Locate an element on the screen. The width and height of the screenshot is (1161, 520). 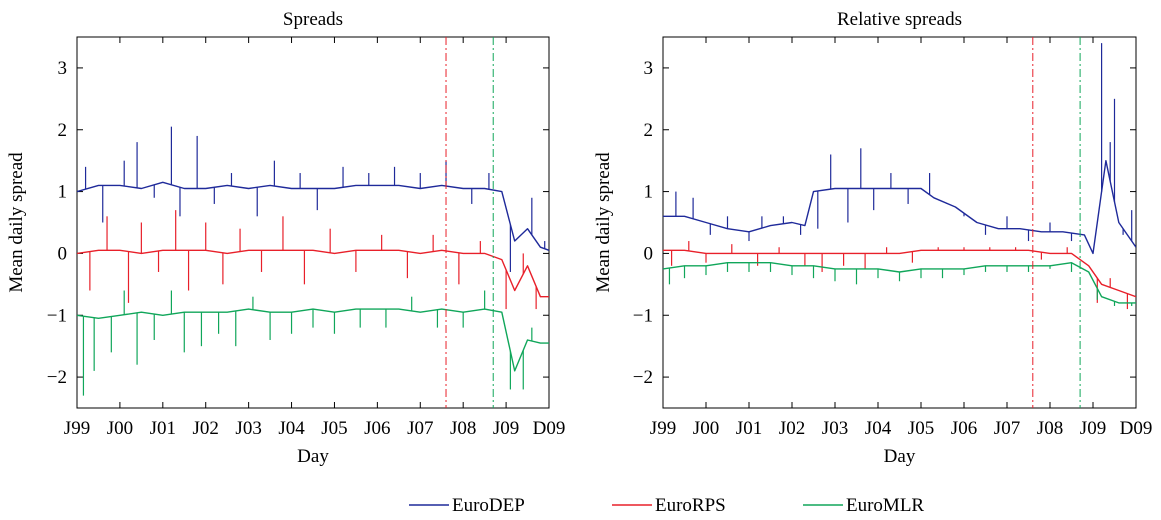
series-line-euromlr is located at coordinates (899, 283).